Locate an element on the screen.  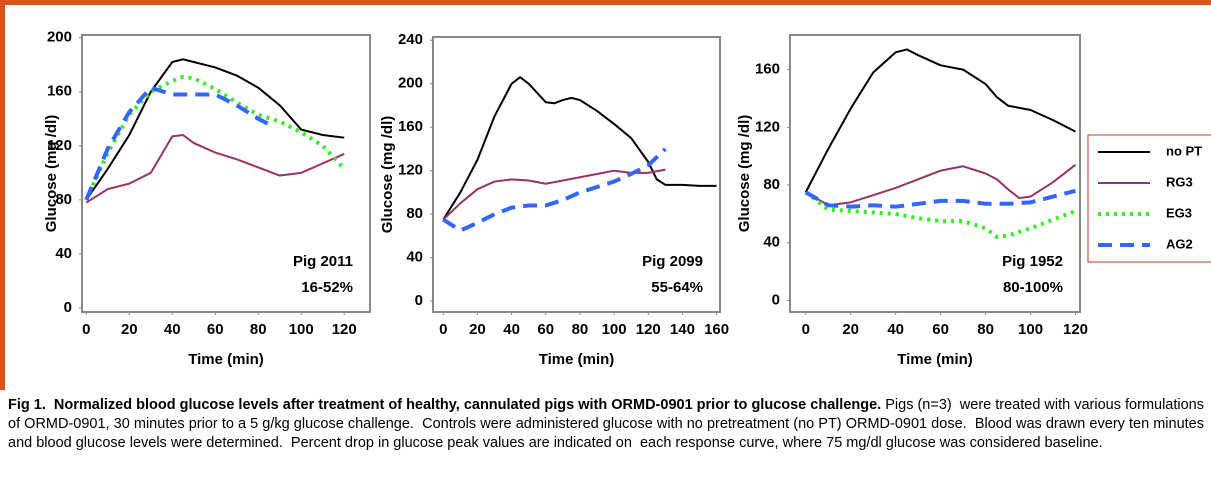
legend-label: RG3 is located at coordinates (1179, 181).